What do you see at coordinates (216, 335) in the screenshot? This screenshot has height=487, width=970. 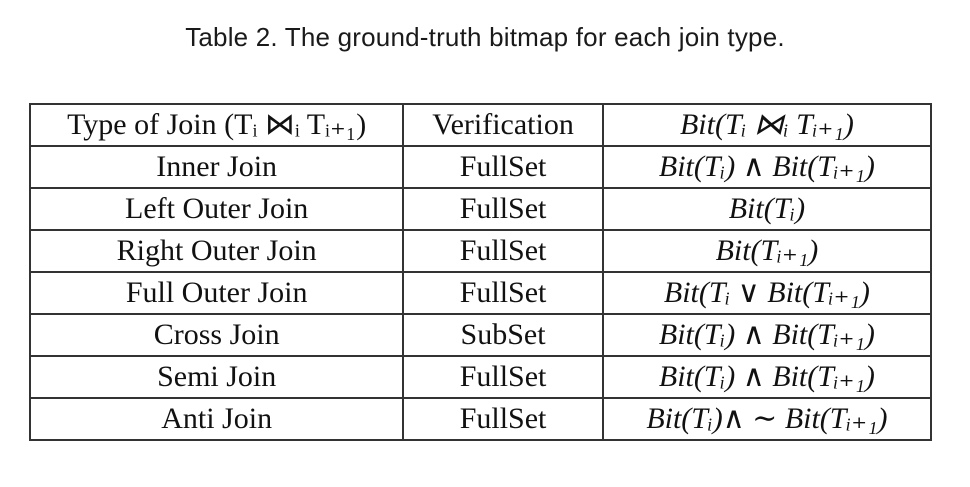 I see `join-type-cell: Cross Join` at bounding box center [216, 335].